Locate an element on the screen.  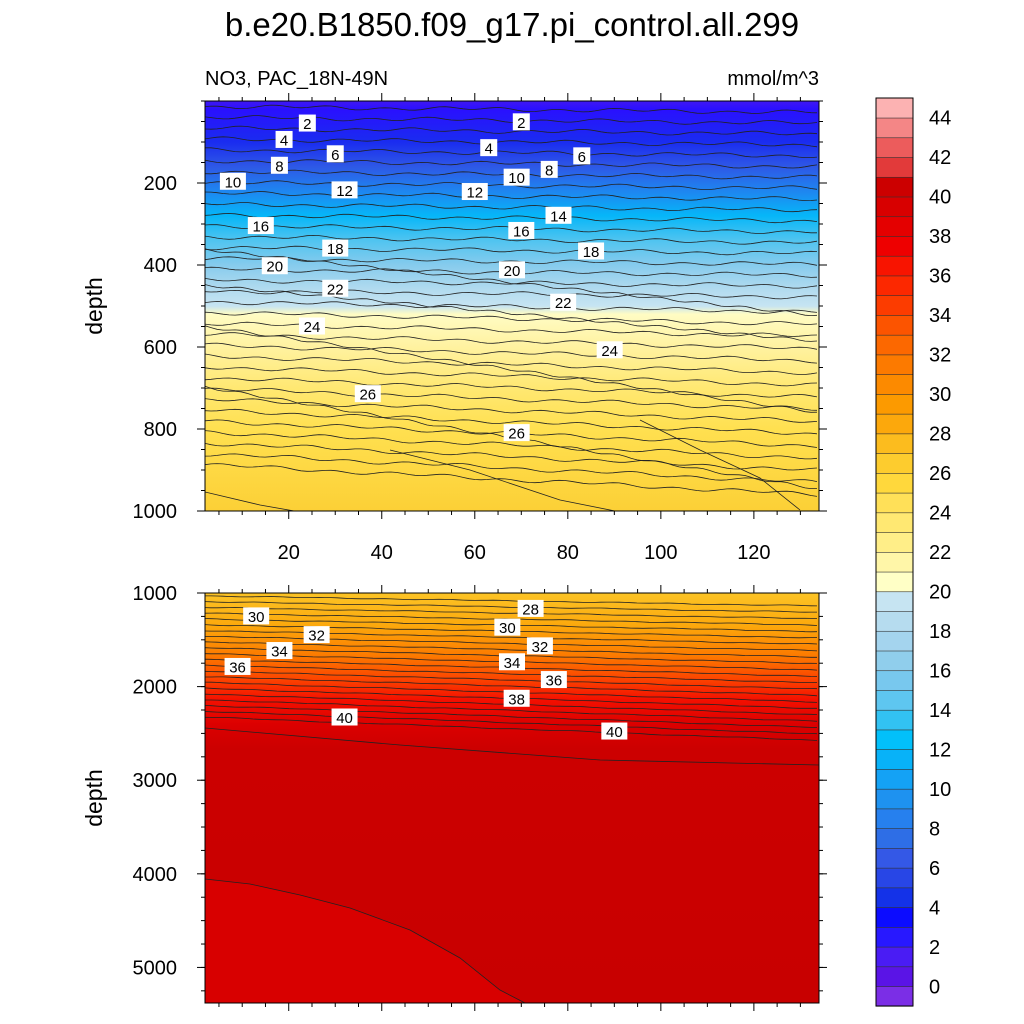
contour-label: 20 is located at coordinates (512, 270).